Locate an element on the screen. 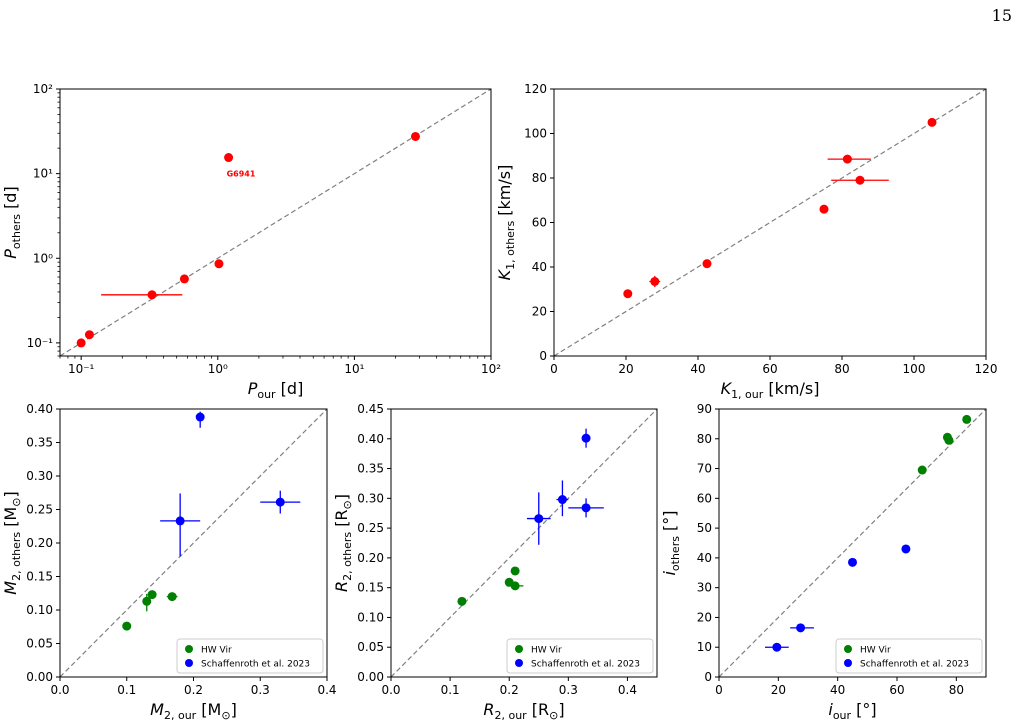  y-axis-label: iothers [°] is located at coordinates (671, 542).